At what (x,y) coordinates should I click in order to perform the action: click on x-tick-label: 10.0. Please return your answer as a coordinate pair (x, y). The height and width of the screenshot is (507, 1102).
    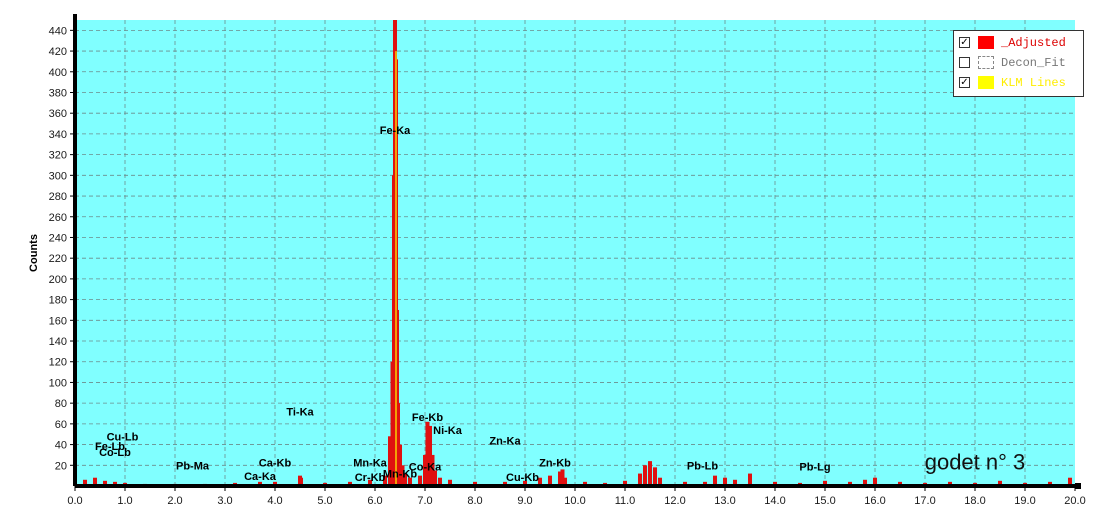
    Looking at the image, I should click on (574, 501).